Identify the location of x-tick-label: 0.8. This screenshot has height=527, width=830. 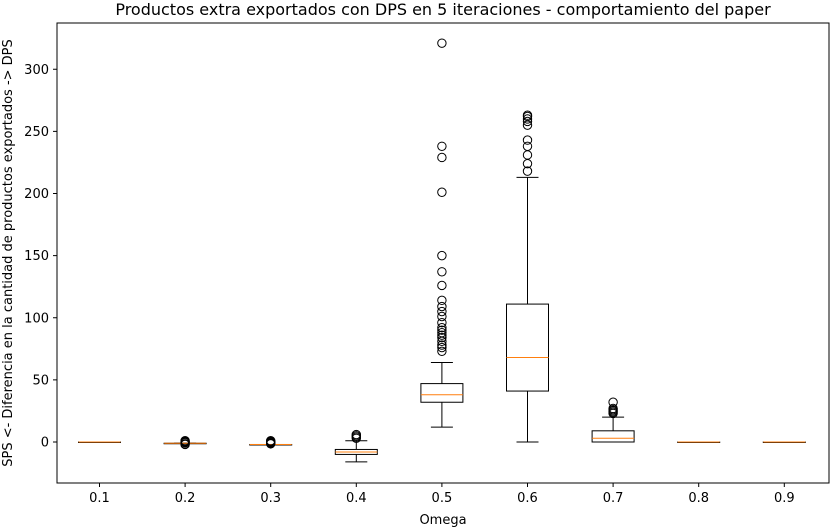
(698, 498).